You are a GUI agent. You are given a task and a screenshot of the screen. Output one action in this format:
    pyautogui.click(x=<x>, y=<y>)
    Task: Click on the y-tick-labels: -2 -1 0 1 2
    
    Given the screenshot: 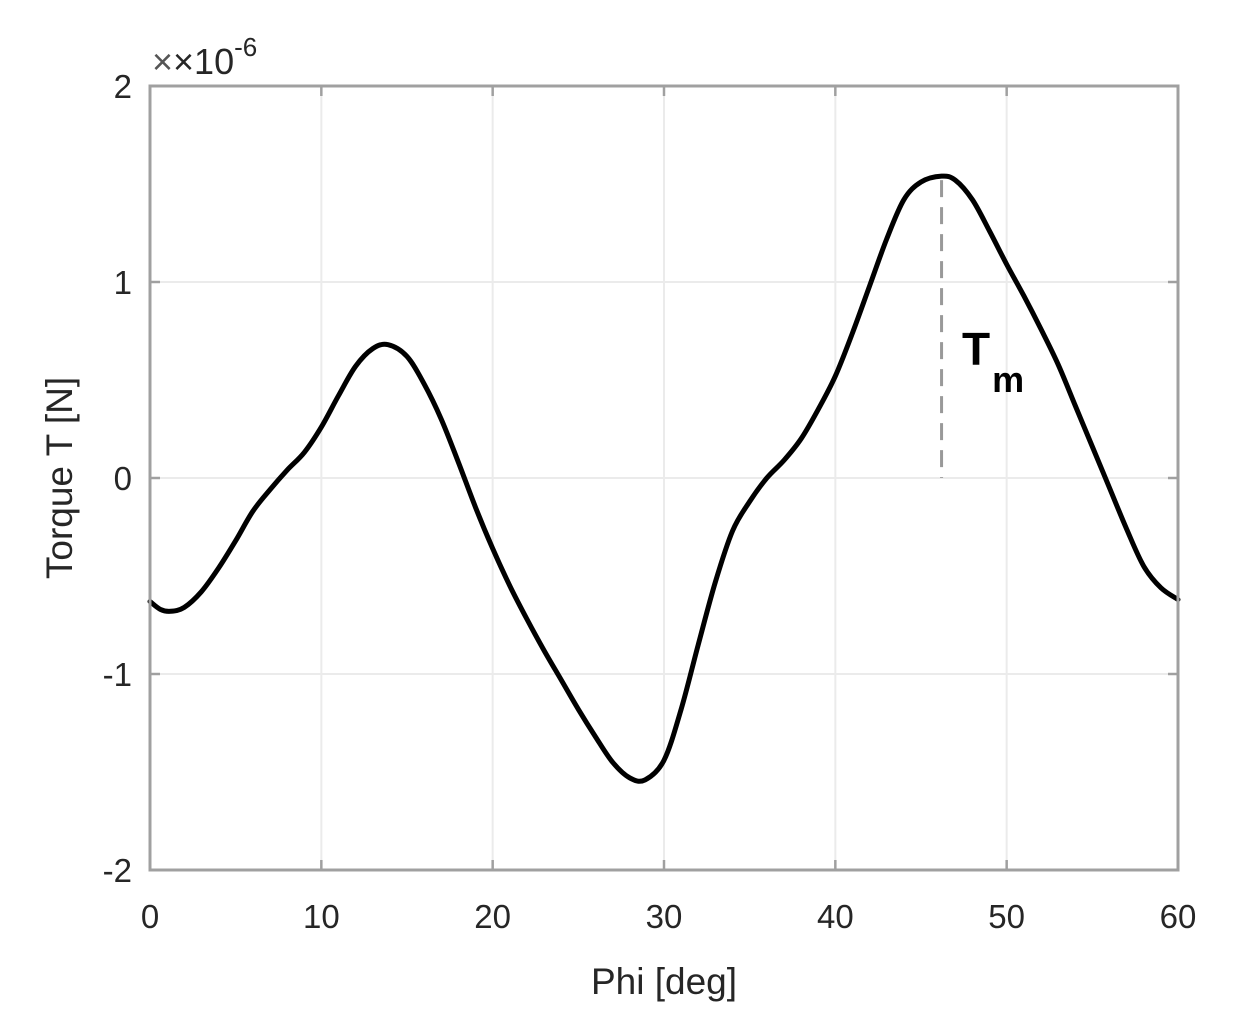 What is the action you would take?
    pyautogui.click(x=117, y=478)
    